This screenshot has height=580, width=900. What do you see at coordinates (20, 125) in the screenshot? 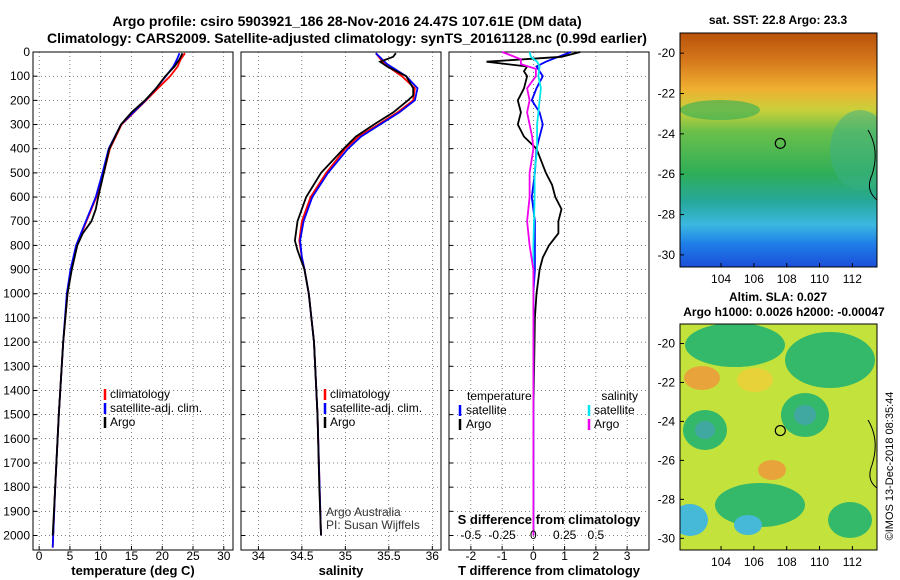
I see `depth-tick-label: 300` at bounding box center [20, 125].